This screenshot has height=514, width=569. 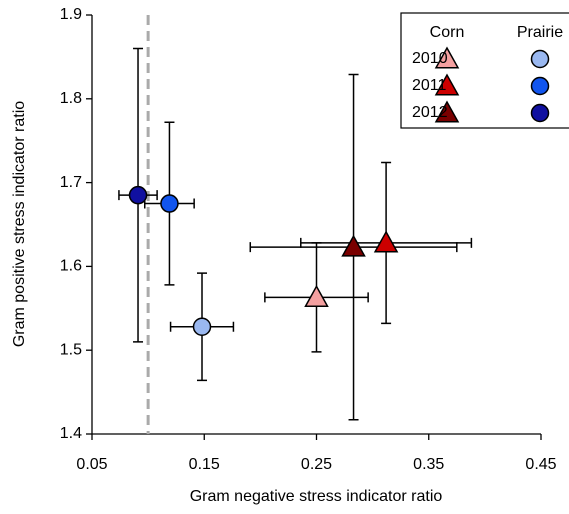 What do you see at coordinates (316, 496) in the screenshot?
I see `x-axis-label: Gram negative stress indicator ratio` at bounding box center [316, 496].